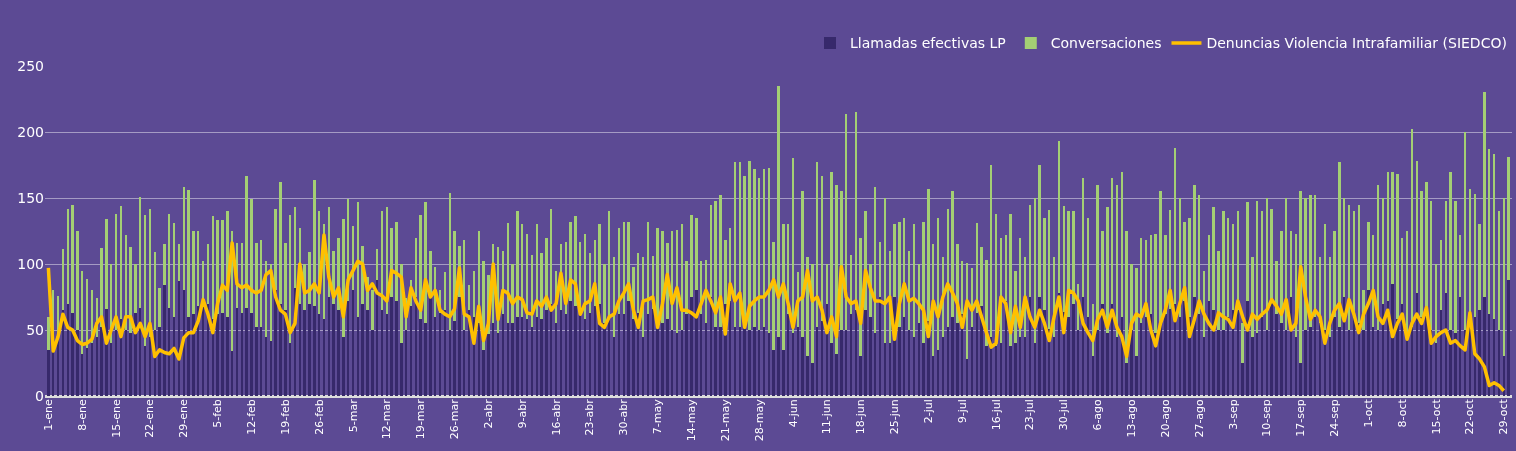 This screenshot has width=1516, height=451. What do you see at coordinates (556, 417) in the screenshot?
I see `x-tick-label: 16-abr` at bounding box center [556, 417].